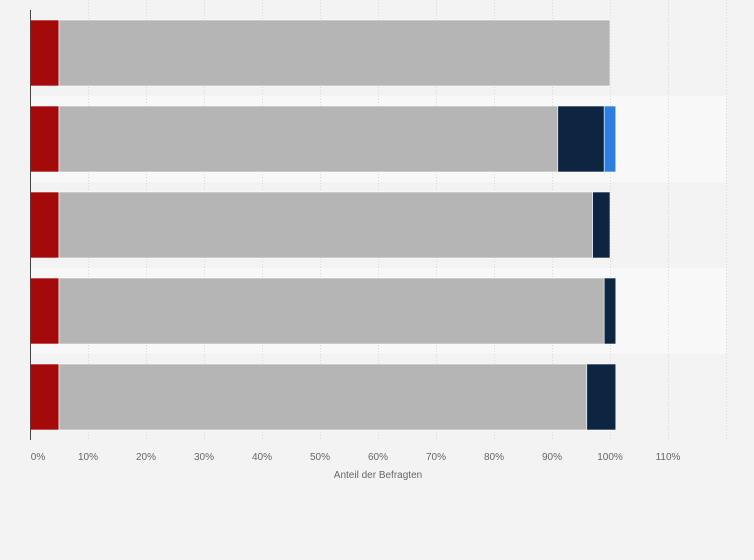 This screenshot has width=754, height=560. Describe the element at coordinates (320, 457) in the screenshot. I see `x-tick-label: 50%` at that location.